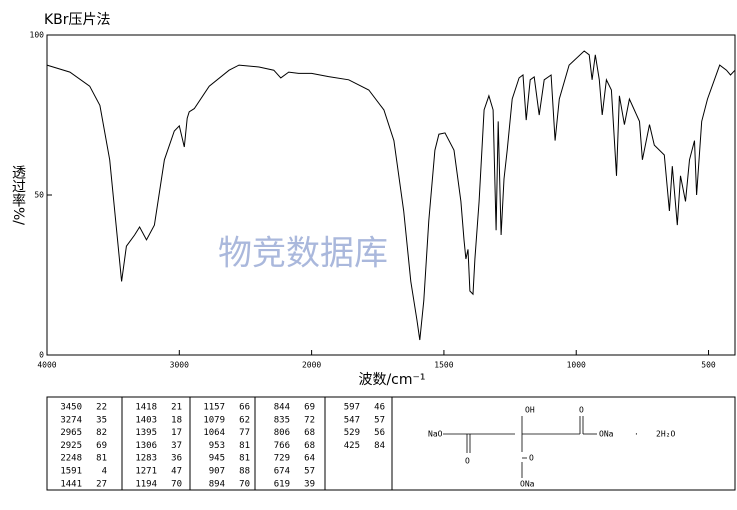 Image resolution: width=737 pixels, height=510 pixels. I want to click on peak-wavenumber: 2925, so click(71, 446).